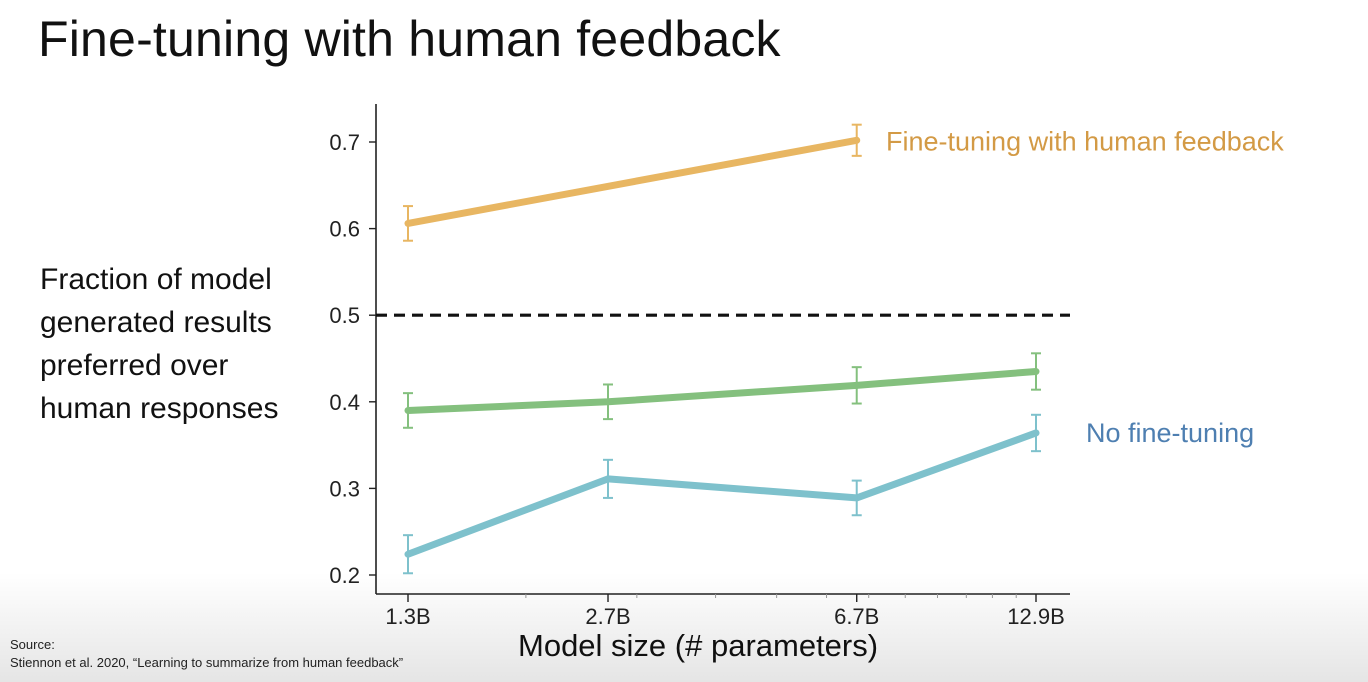 The image size is (1368, 682). What do you see at coordinates (156, 279) in the screenshot?
I see `y-axis-label-line-1: Fraction of model` at bounding box center [156, 279].